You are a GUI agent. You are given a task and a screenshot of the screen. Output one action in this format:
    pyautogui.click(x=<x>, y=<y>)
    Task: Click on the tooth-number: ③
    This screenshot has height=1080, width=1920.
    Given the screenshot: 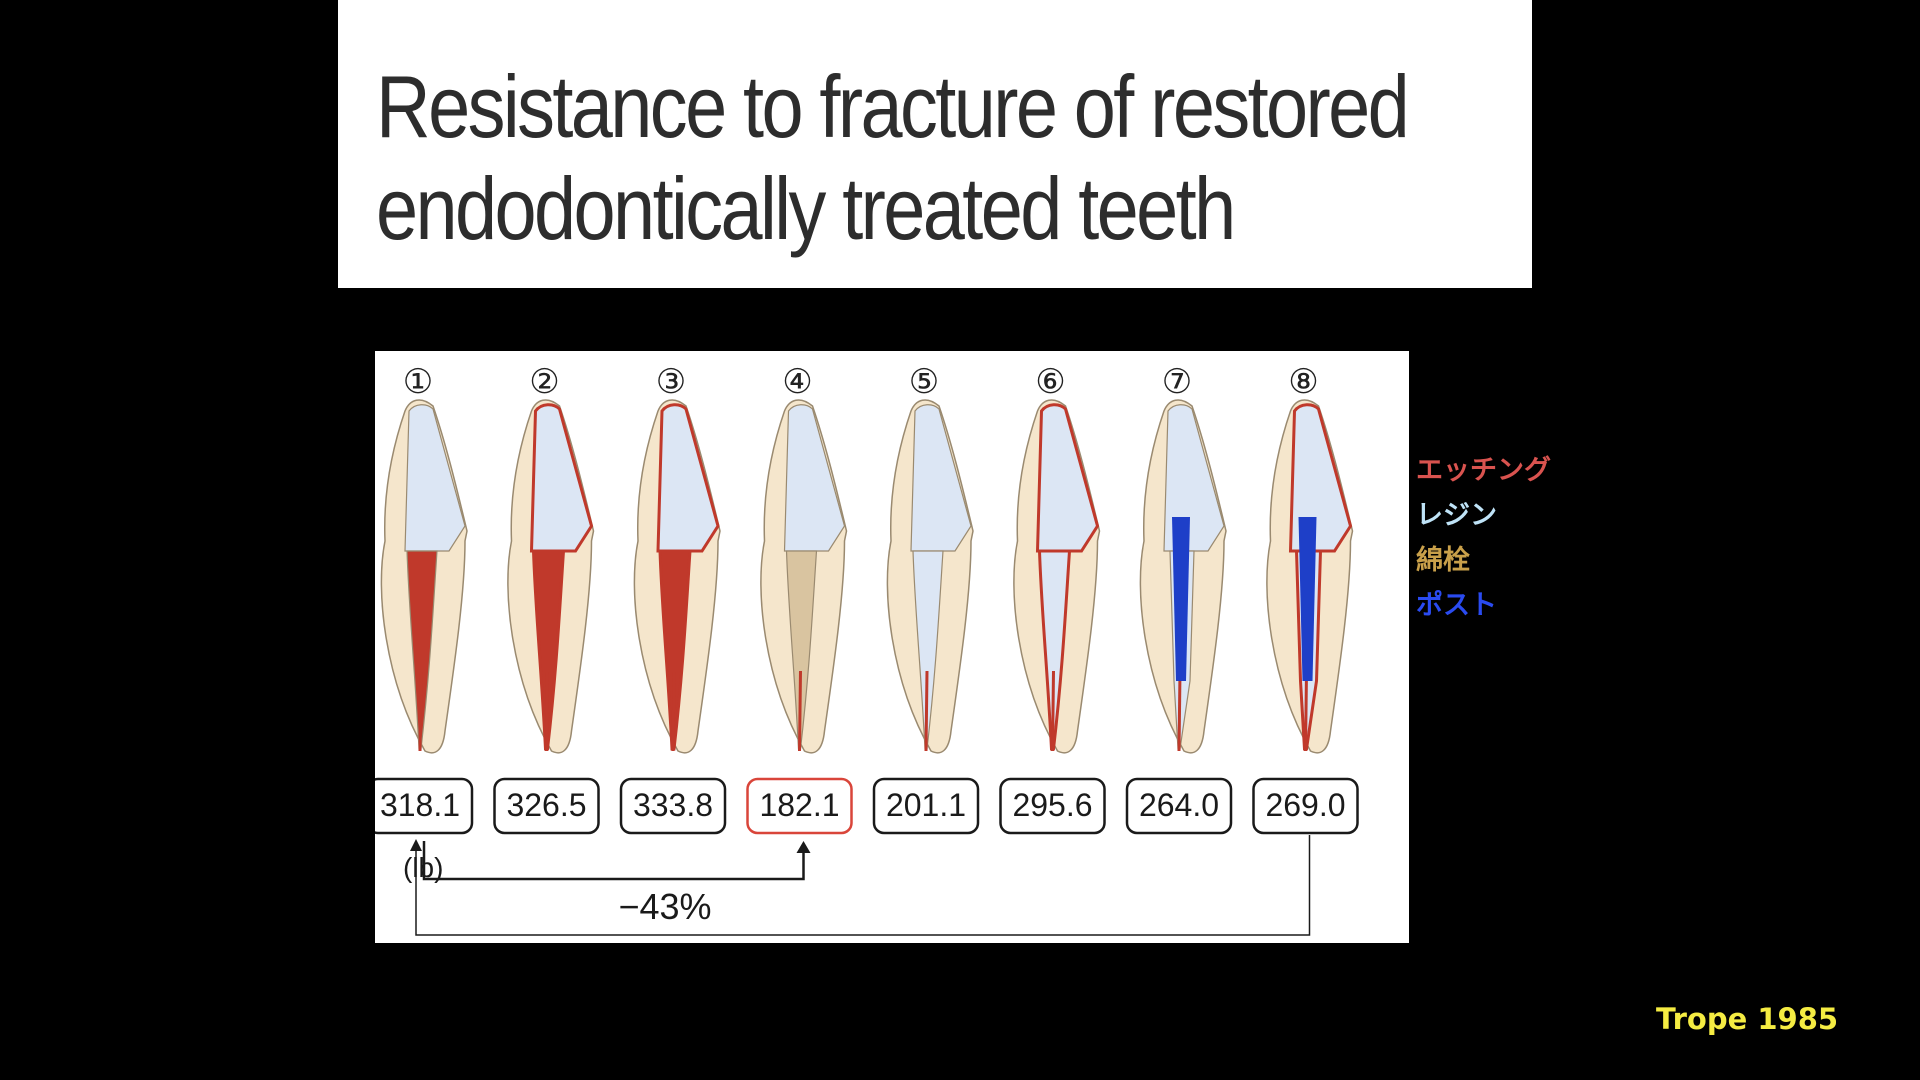 What is the action you would take?
    pyautogui.click(x=671, y=382)
    